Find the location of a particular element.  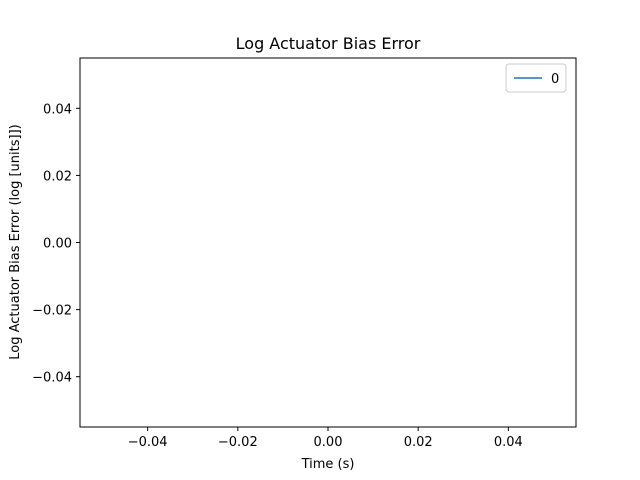

x-axis: −0.04 −0.02 0.00 0.02 0.04 is located at coordinates (325, 438).